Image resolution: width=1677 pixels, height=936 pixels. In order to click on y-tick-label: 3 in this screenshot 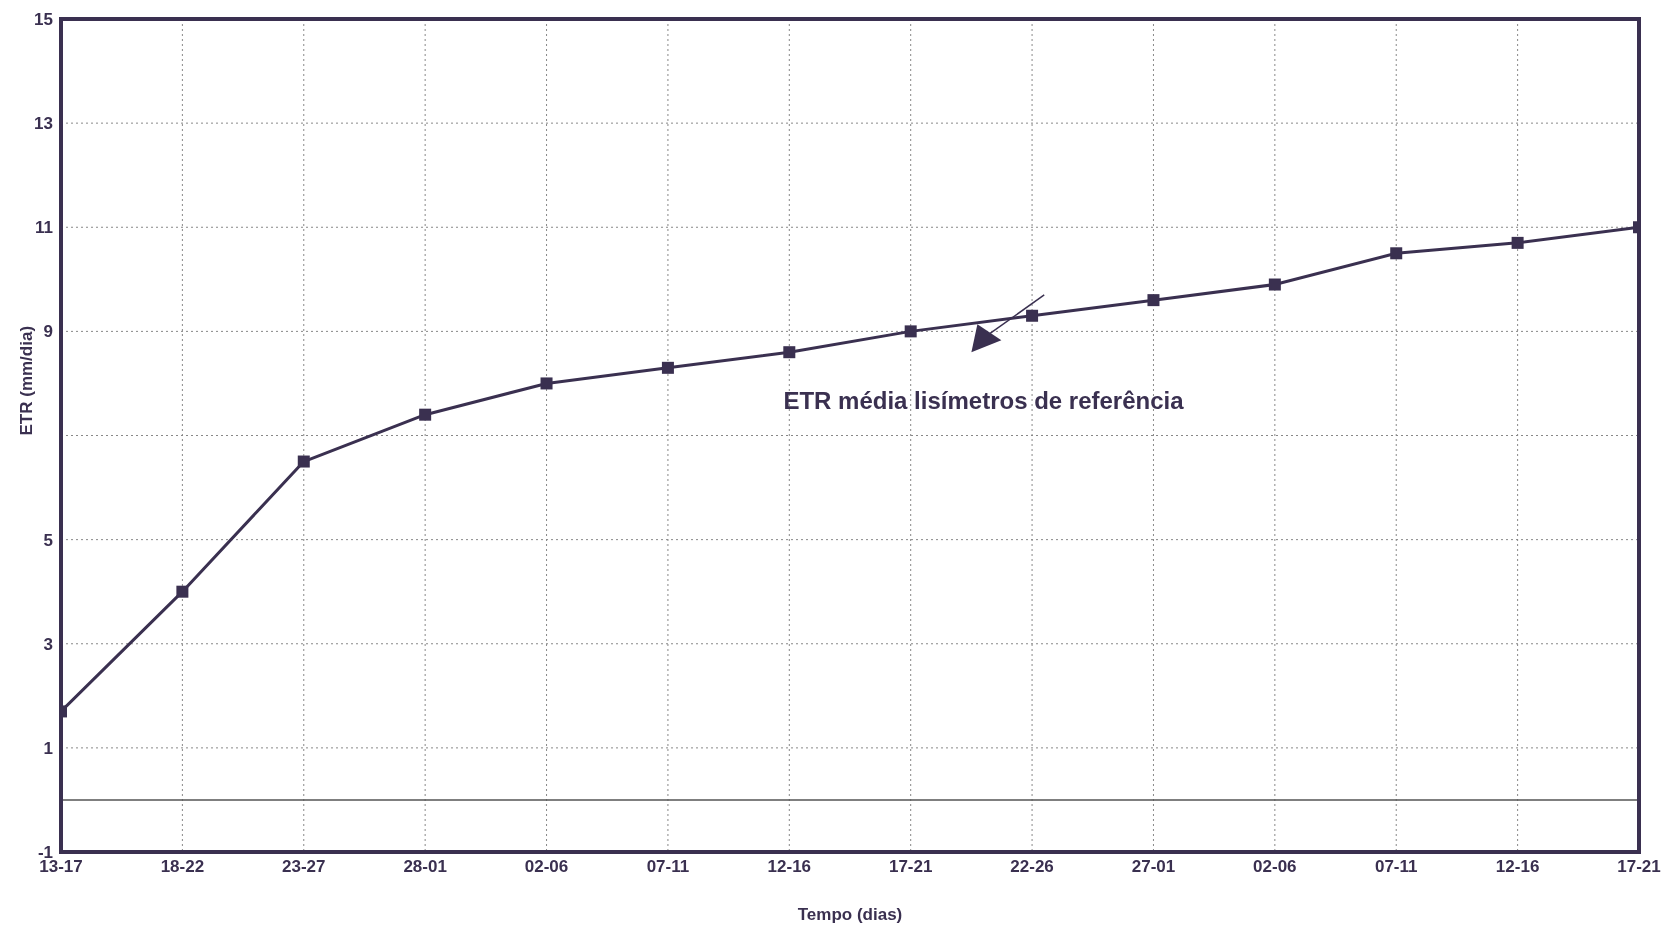, I will do `click(48, 644)`.